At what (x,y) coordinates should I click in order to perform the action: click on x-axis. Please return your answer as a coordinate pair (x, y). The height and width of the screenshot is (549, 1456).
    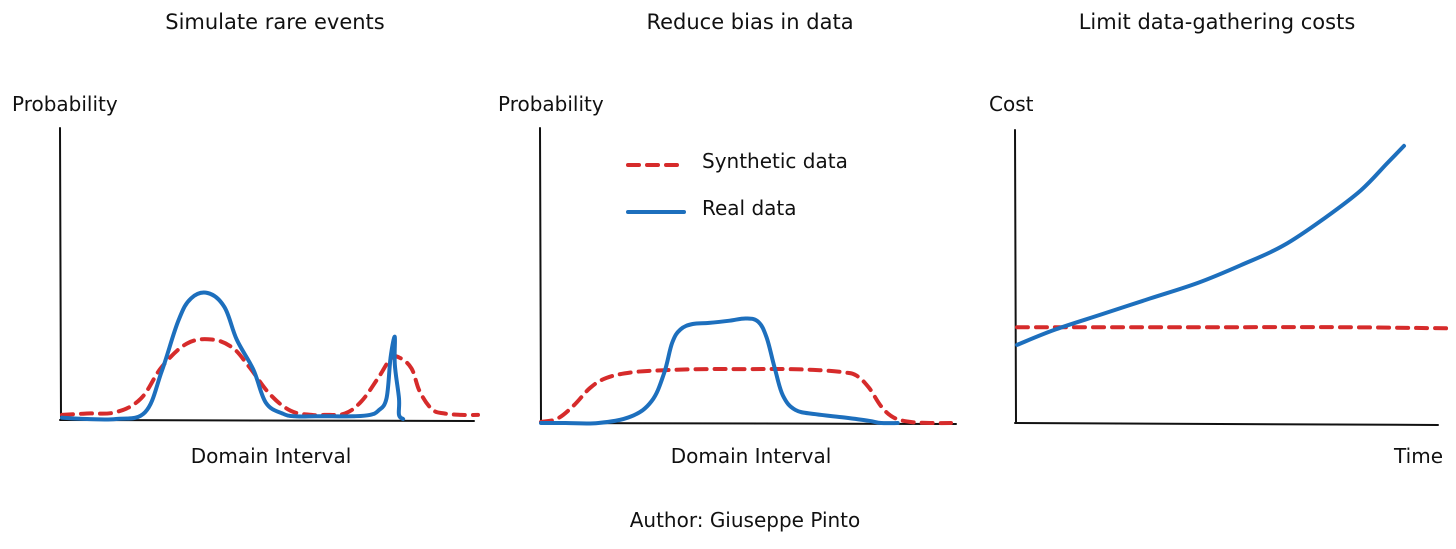
    Looking at the image, I should click on (1226, 424).